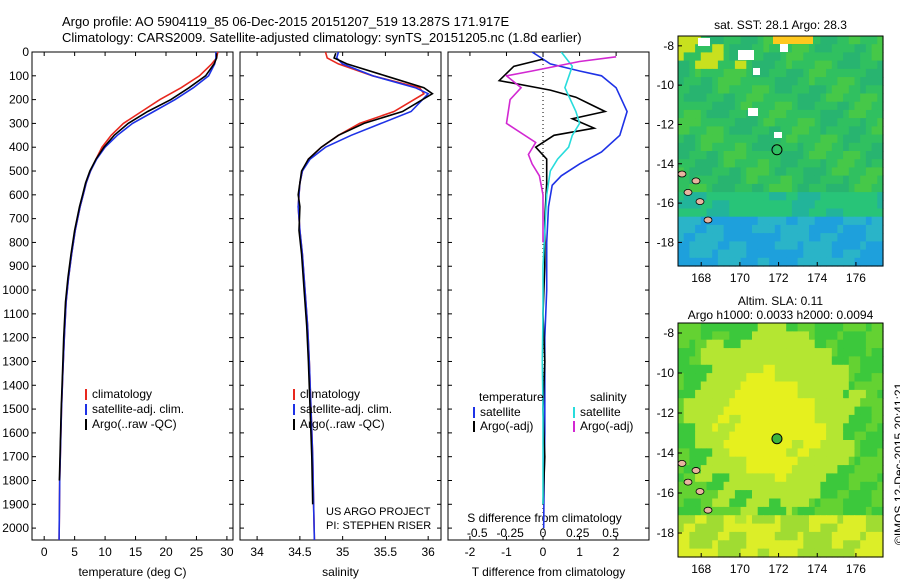 Image resolution: width=900 pixels, height=580 pixels. Describe the element at coordinates (470, 552) in the screenshot. I see `x-tick-label: -2` at that location.